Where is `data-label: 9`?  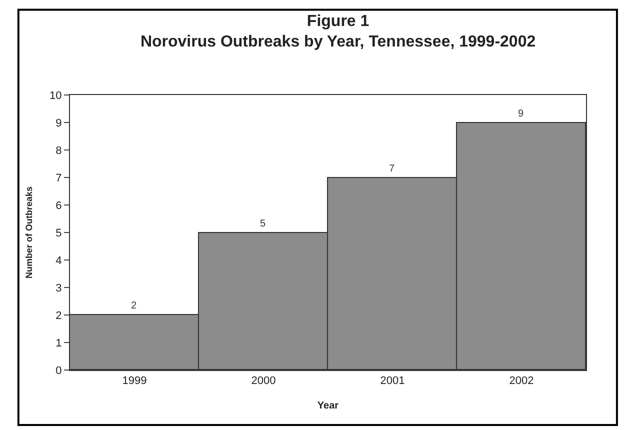 data-label: 9 is located at coordinates (521, 114).